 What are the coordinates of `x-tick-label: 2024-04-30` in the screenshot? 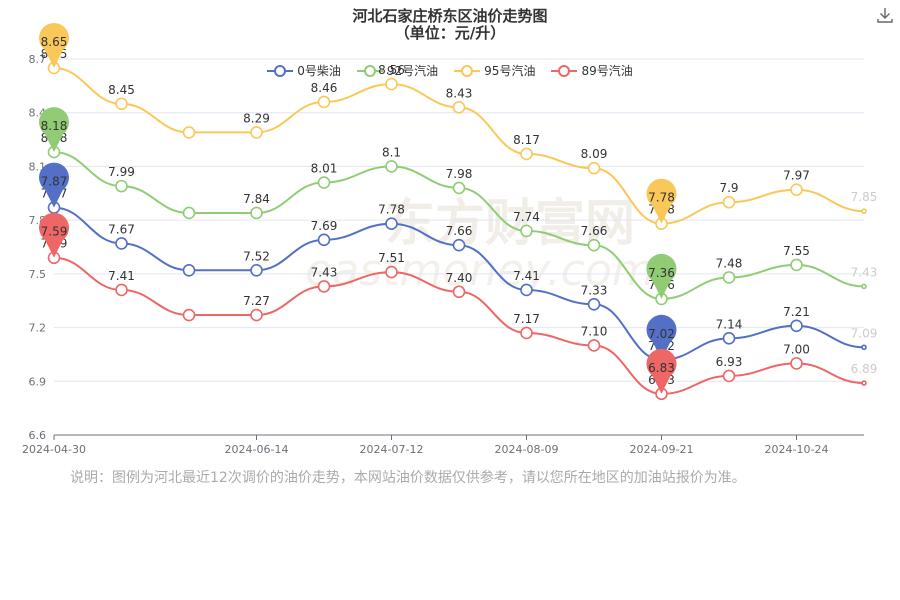 It's located at (54, 449).